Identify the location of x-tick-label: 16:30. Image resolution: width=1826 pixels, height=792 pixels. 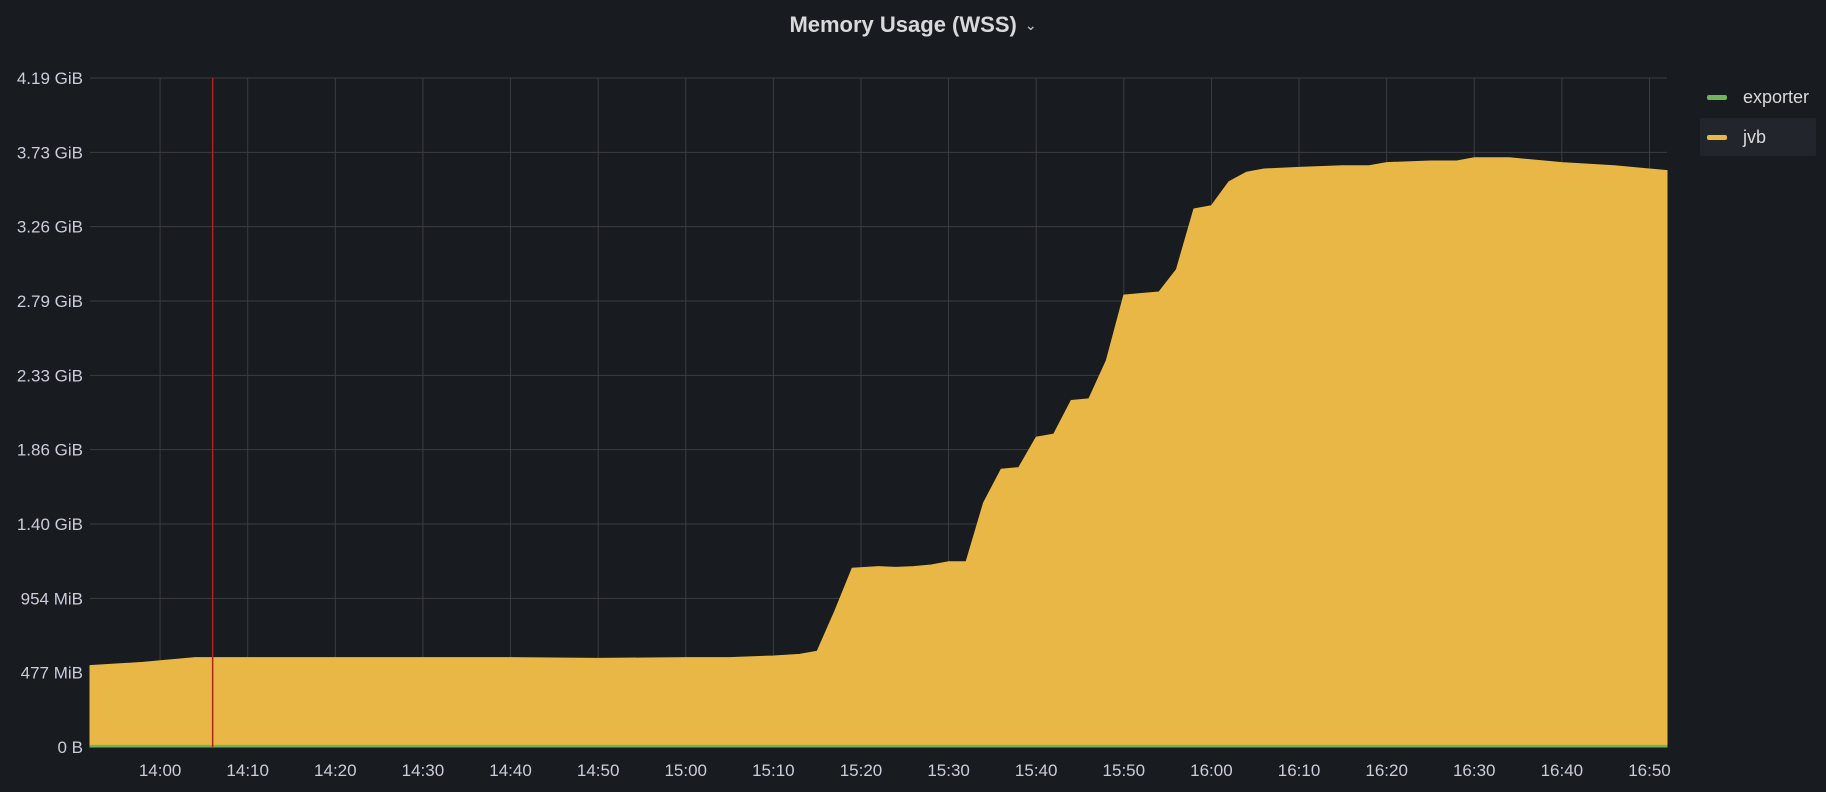
(1474, 770).